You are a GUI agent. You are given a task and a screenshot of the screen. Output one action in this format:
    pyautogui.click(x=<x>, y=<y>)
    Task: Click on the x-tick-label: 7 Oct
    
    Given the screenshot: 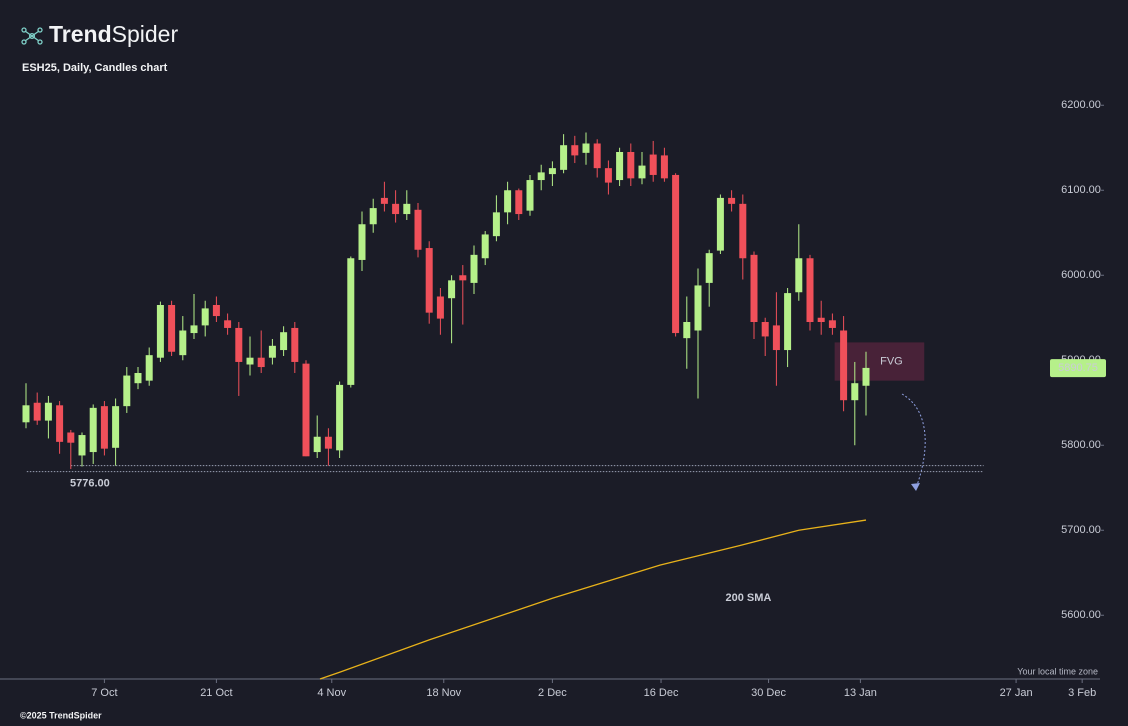 What is the action you would take?
    pyautogui.click(x=104, y=693)
    